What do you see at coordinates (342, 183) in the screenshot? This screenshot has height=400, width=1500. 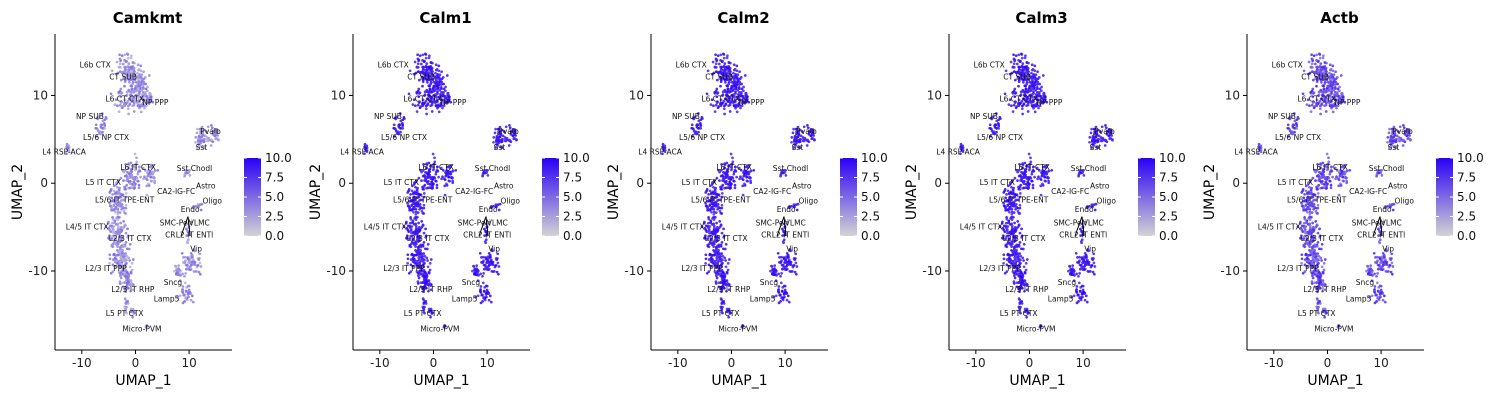 I see `y-tick-label: 0` at bounding box center [342, 183].